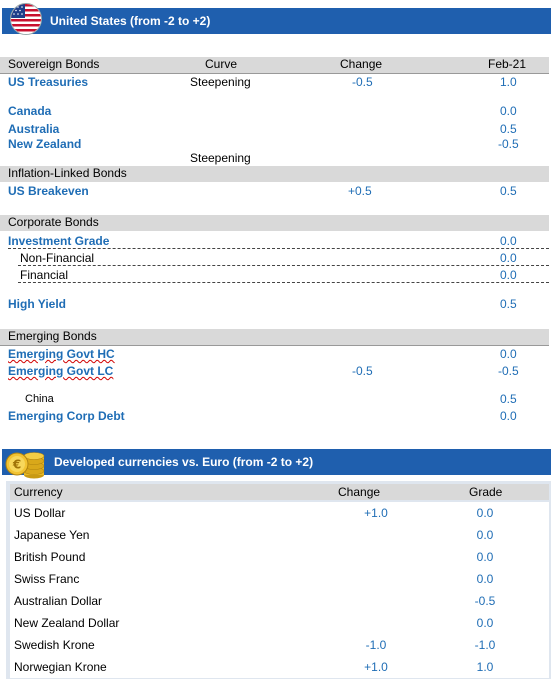 The height and width of the screenshot is (687, 557). Describe the element at coordinates (54, 645) in the screenshot. I see `currency-name: Swedish Krone` at that location.